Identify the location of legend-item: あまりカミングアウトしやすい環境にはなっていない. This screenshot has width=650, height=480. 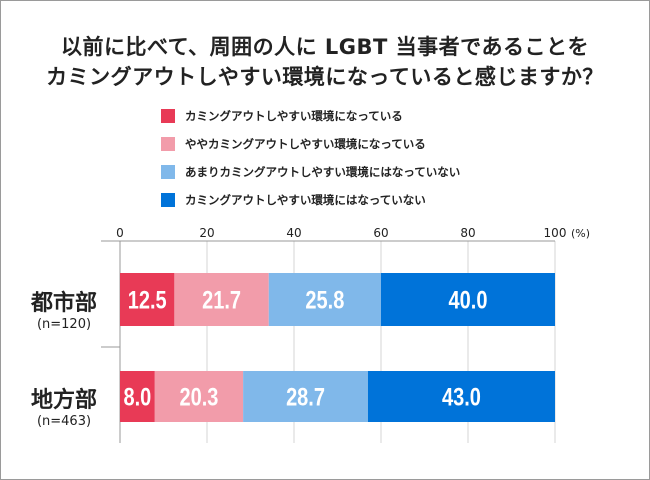
(310, 172).